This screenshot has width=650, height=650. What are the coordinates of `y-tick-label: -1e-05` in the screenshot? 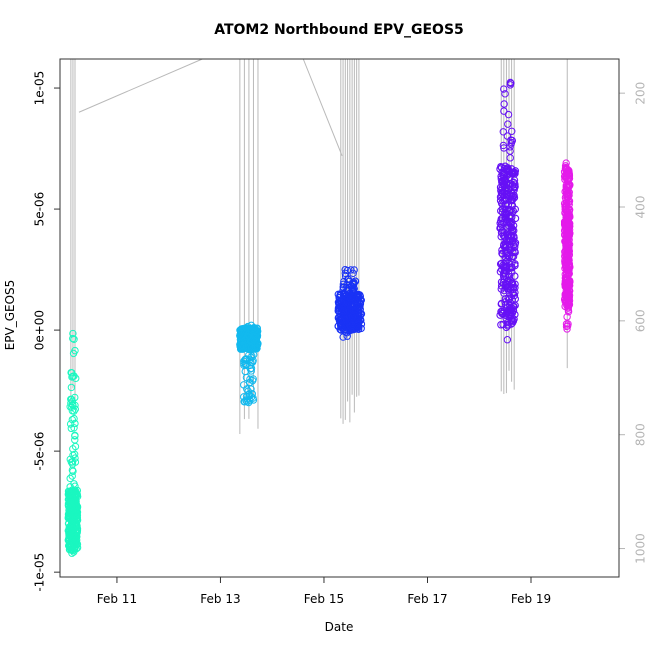 It's located at (40, 572).